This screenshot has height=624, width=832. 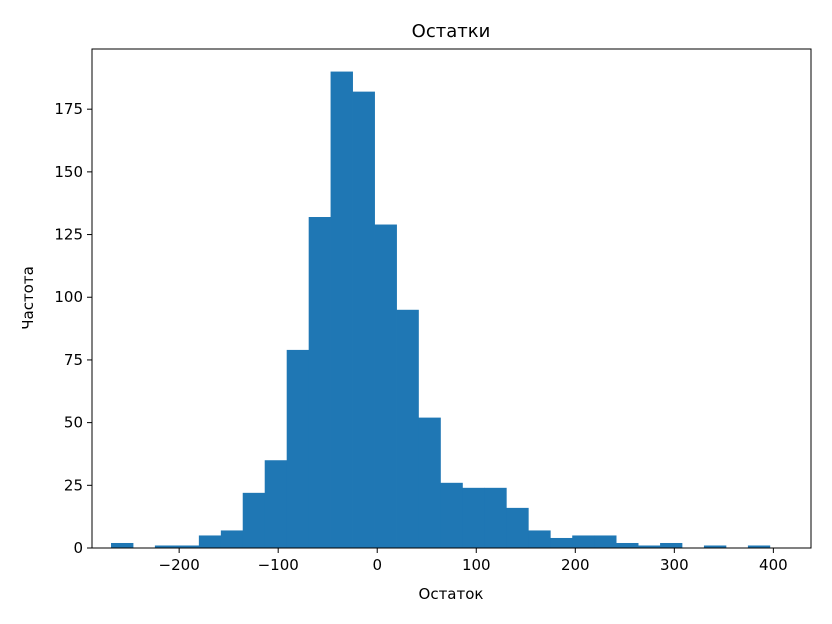 I want to click on x-tick-label: −100, so click(x=278, y=565).